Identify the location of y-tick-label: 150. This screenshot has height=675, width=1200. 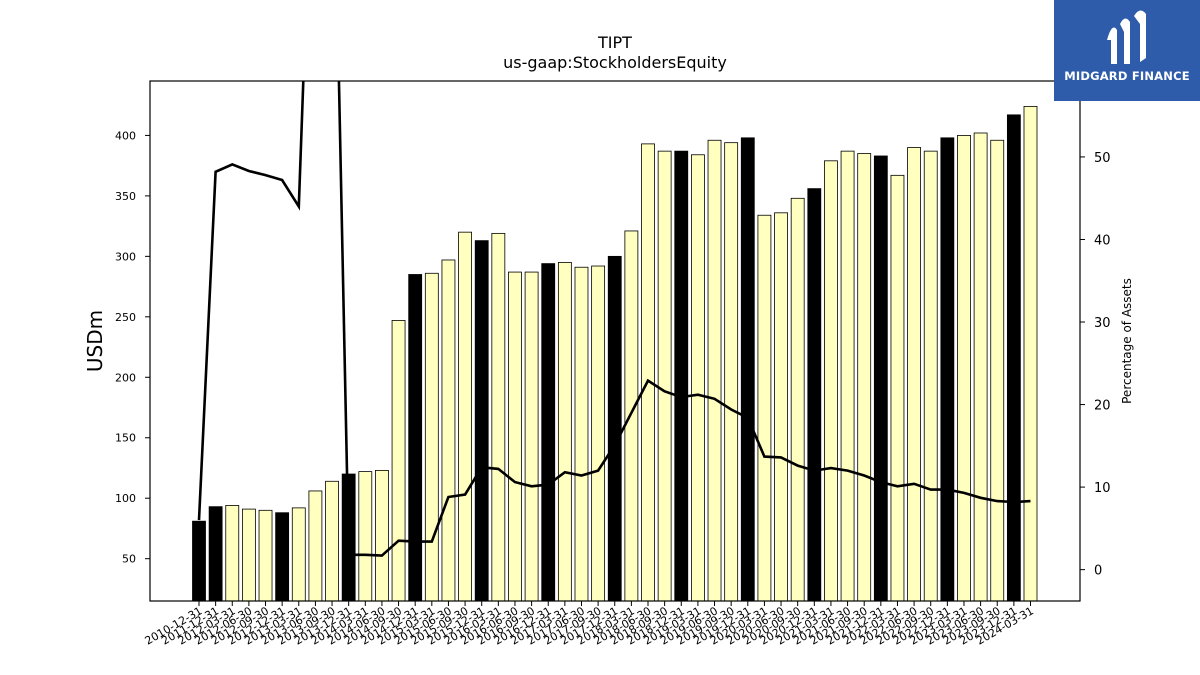
(125, 438).